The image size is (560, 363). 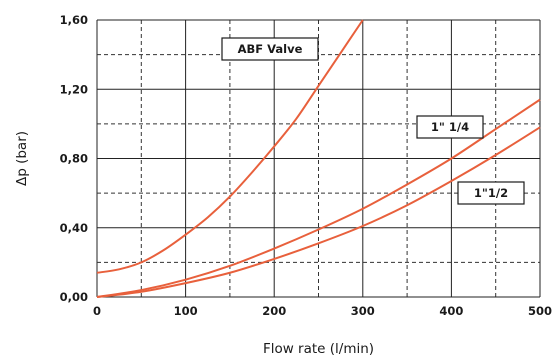 I want to click on y-tick-label: 0,40, so click(x=74, y=228).